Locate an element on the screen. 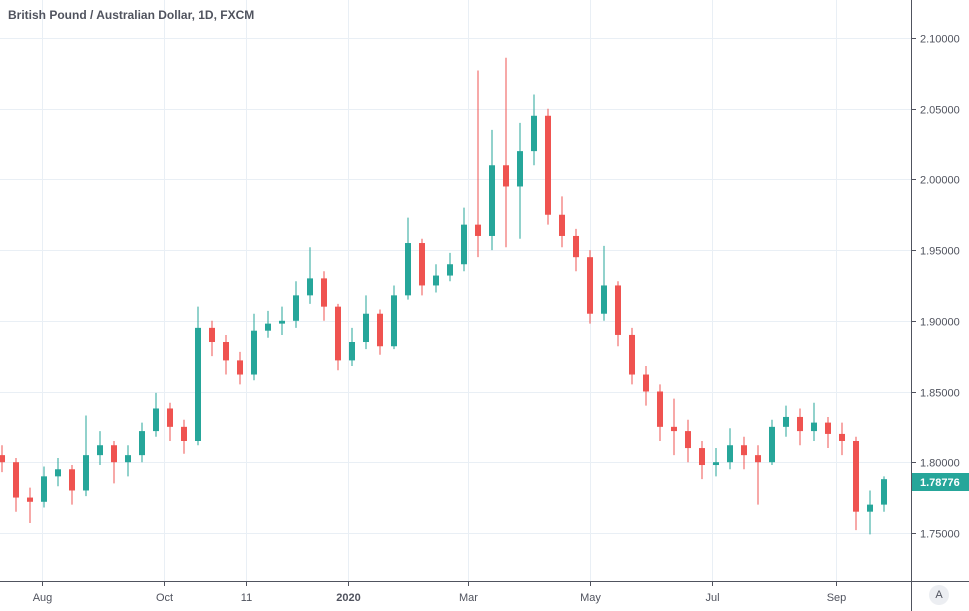 This screenshot has width=969, height=611. last-price-text: 1.78776 is located at coordinates (940, 483).